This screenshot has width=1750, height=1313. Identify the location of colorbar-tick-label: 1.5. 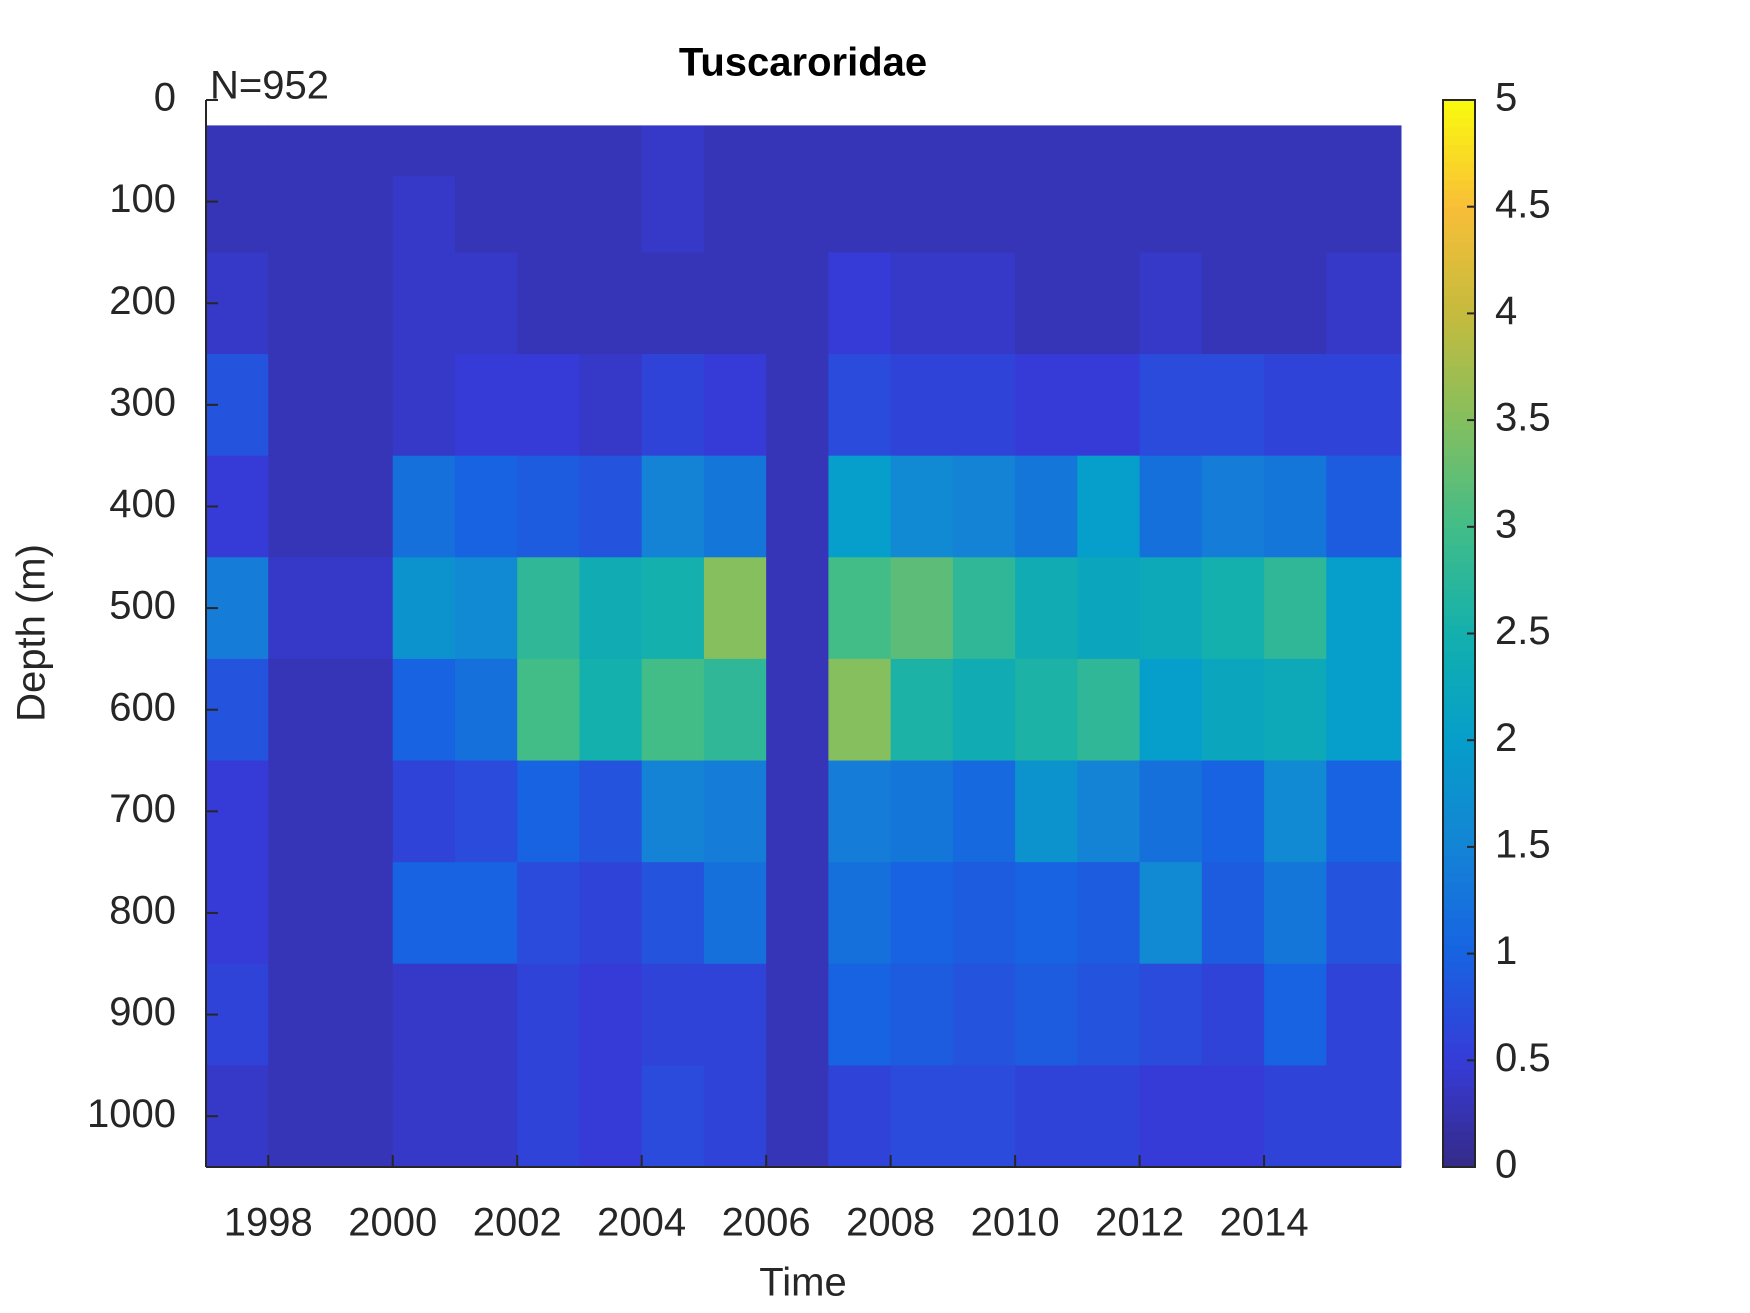
(1523, 844).